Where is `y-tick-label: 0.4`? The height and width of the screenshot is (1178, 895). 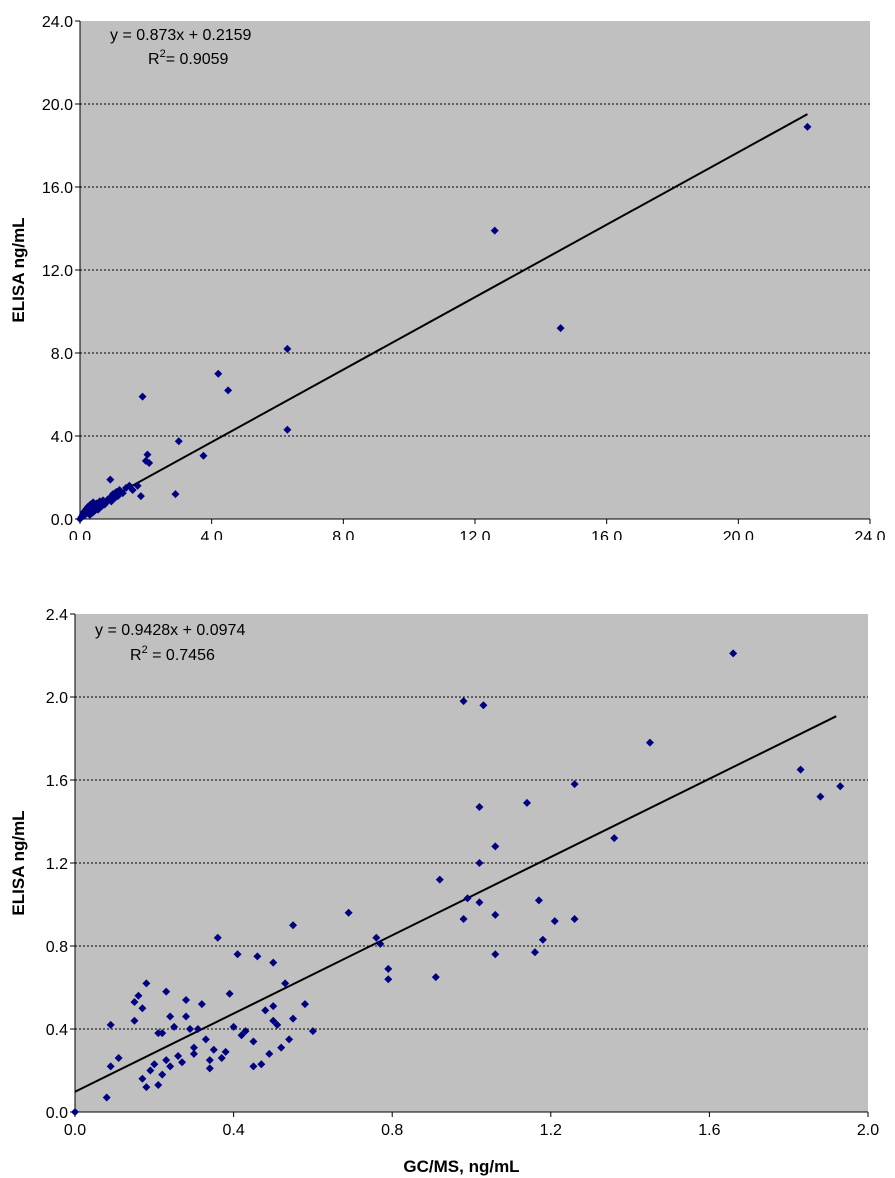
y-tick-label: 0.4 is located at coordinates (57, 1030).